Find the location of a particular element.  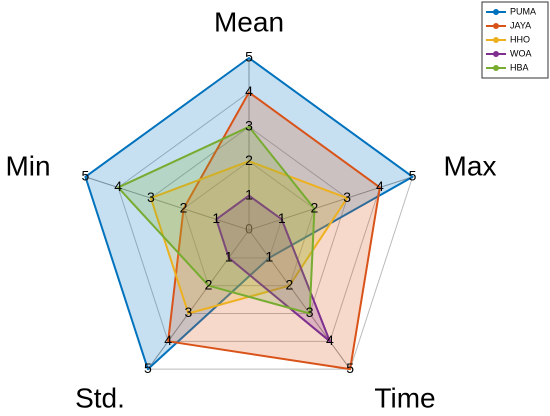

legend-label: JAYA is located at coordinates (520, 25).